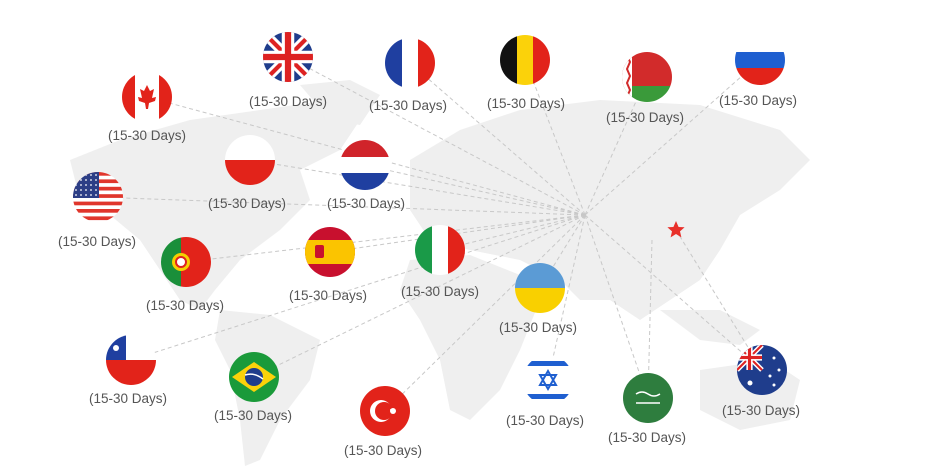 The image size is (932, 476). Describe the element at coordinates (525, 60) in the screenshot. I see `belgium-flag-icon` at that location.